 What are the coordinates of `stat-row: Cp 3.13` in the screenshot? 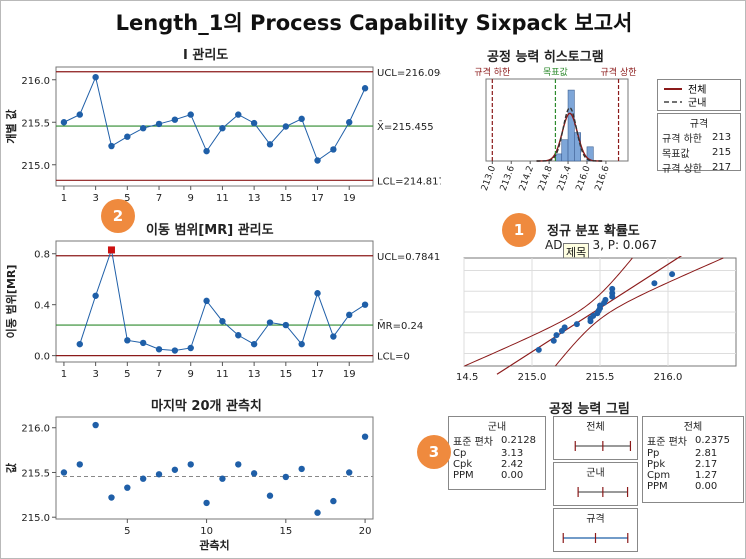 It's located at (494, 453).